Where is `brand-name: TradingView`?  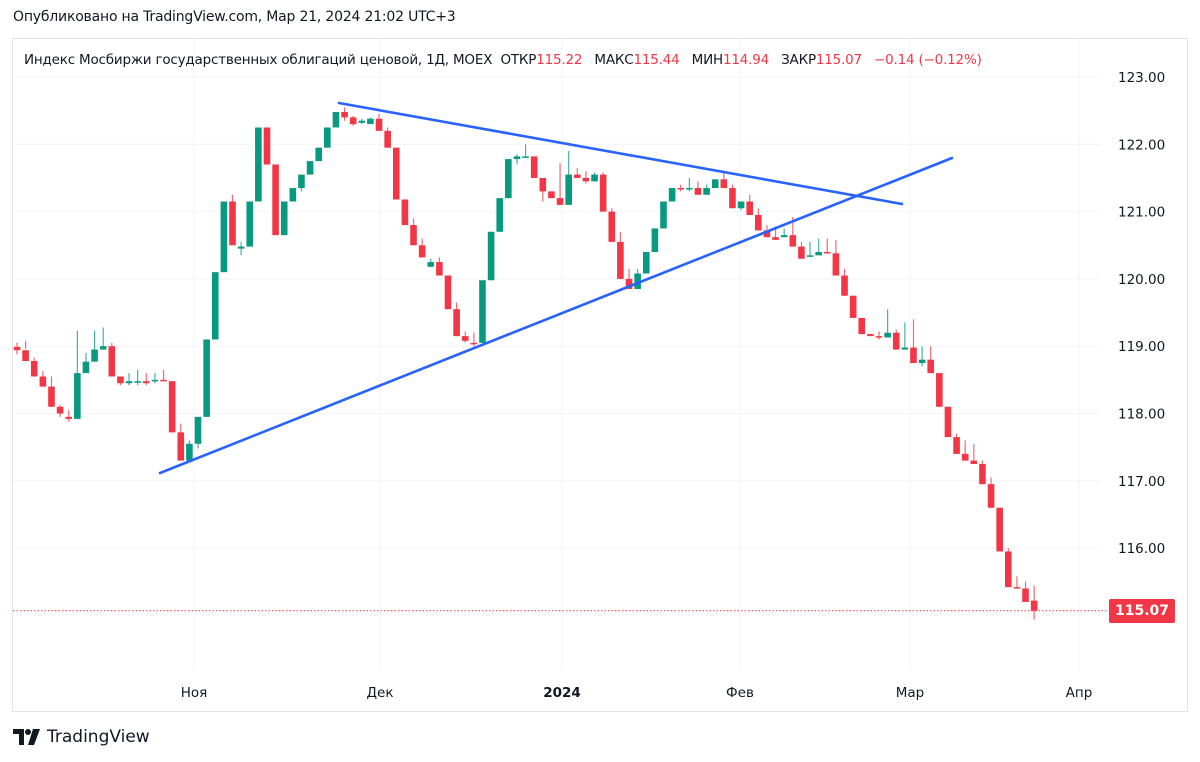
brand-name: TradingView is located at coordinates (98, 737).